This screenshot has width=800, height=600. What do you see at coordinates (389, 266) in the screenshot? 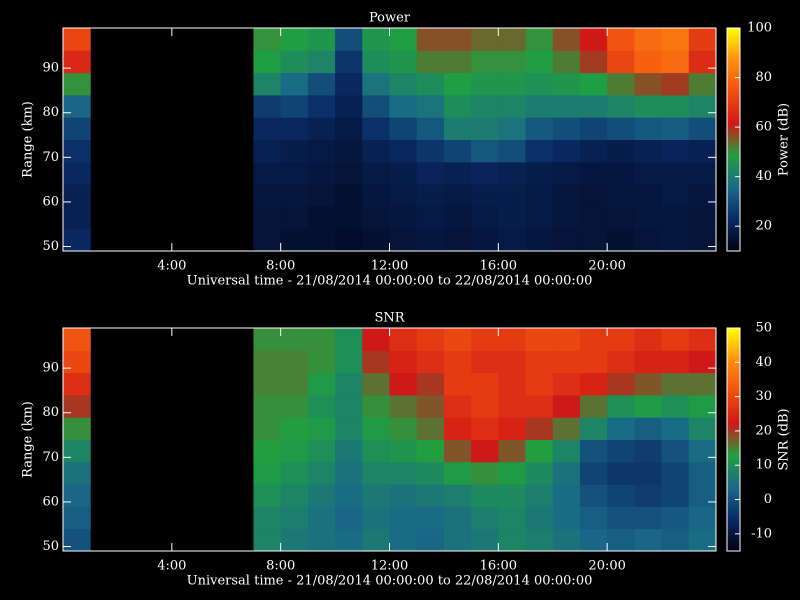
I see `x-tick-label: 12:00` at bounding box center [389, 266].